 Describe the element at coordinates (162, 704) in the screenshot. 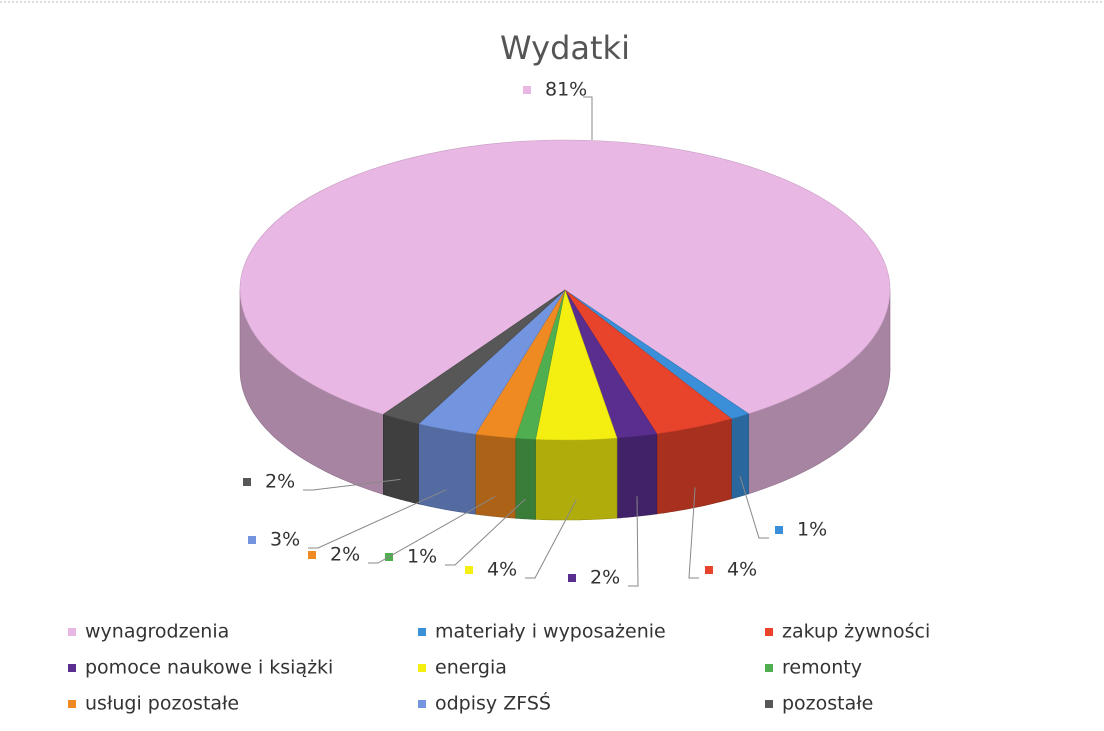

I see `legend-label: usługi pozostałe` at that location.